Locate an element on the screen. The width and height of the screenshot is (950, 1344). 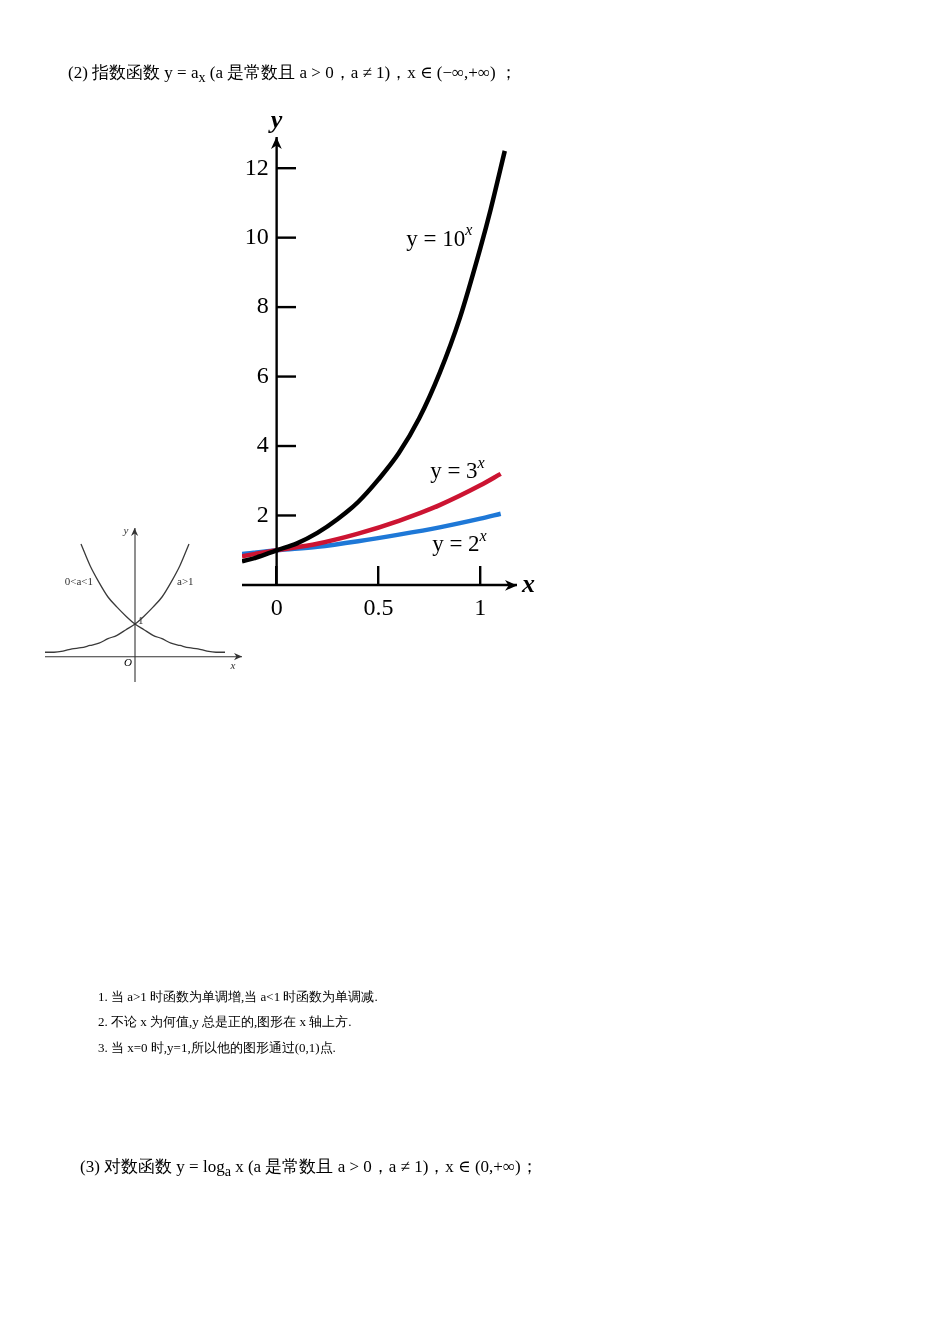
y-tick-label: 12 is located at coordinates (256, 166).